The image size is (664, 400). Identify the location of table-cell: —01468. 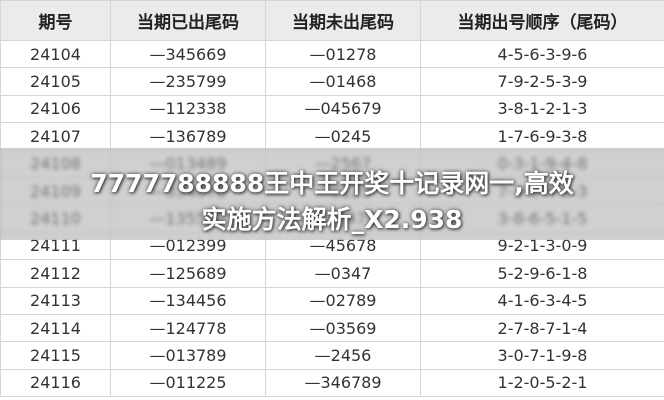
(343, 81).